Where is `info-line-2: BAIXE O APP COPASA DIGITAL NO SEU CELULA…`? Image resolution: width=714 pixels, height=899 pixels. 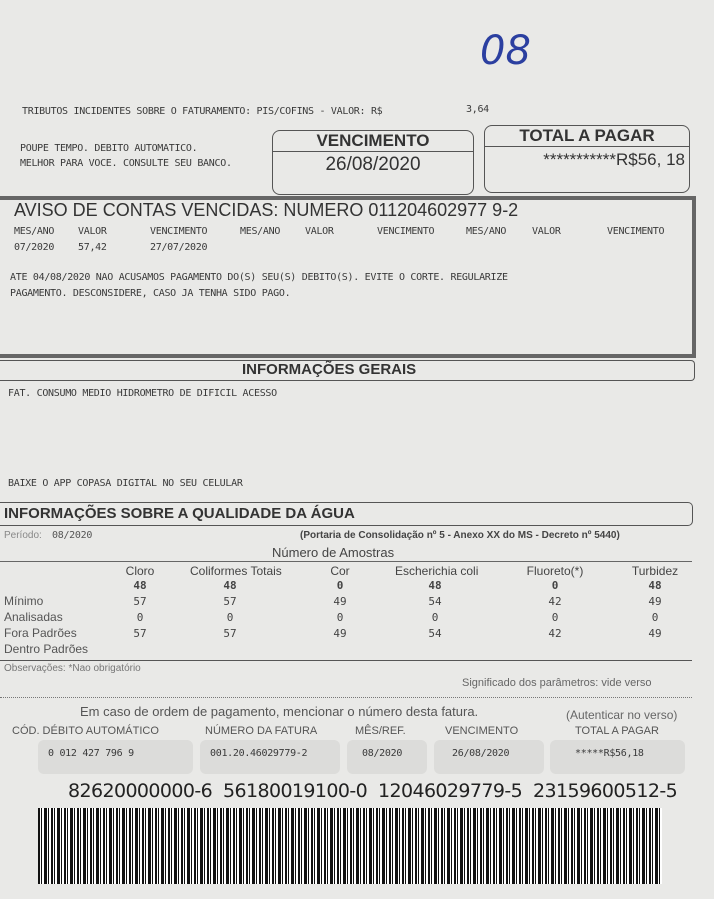 info-line-2: BAIXE O APP COPASA DIGITAL NO SEU CELULA… is located at coordinates (125, 483).